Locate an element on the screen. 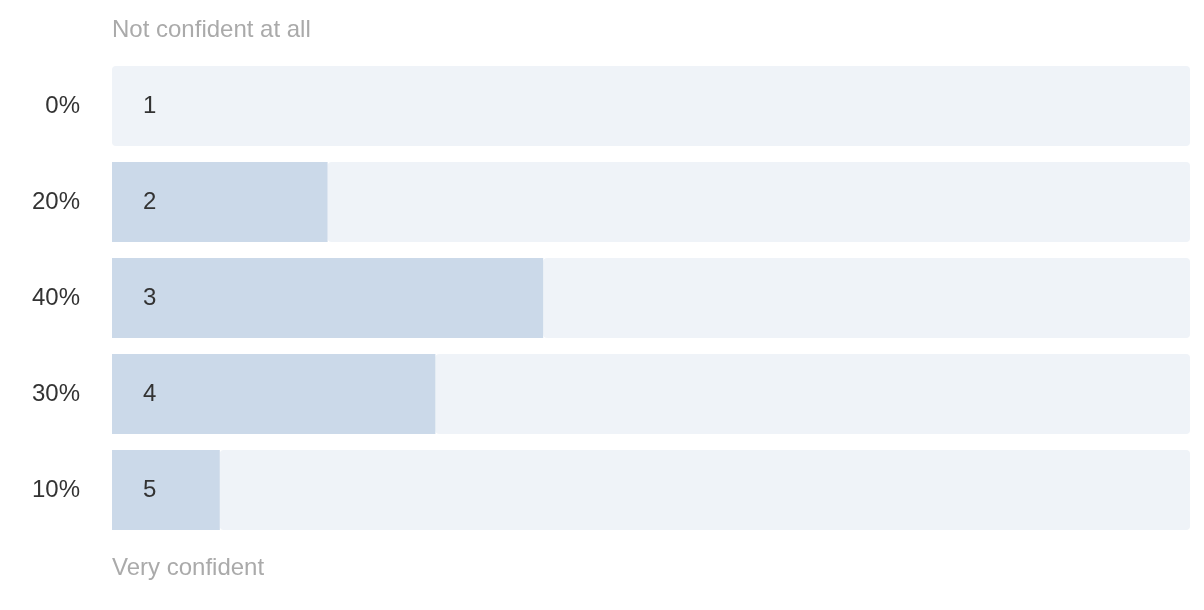 The height and width of the screenshot is (610, 1204). data-label: 20% is located at coordinates (55, 200).